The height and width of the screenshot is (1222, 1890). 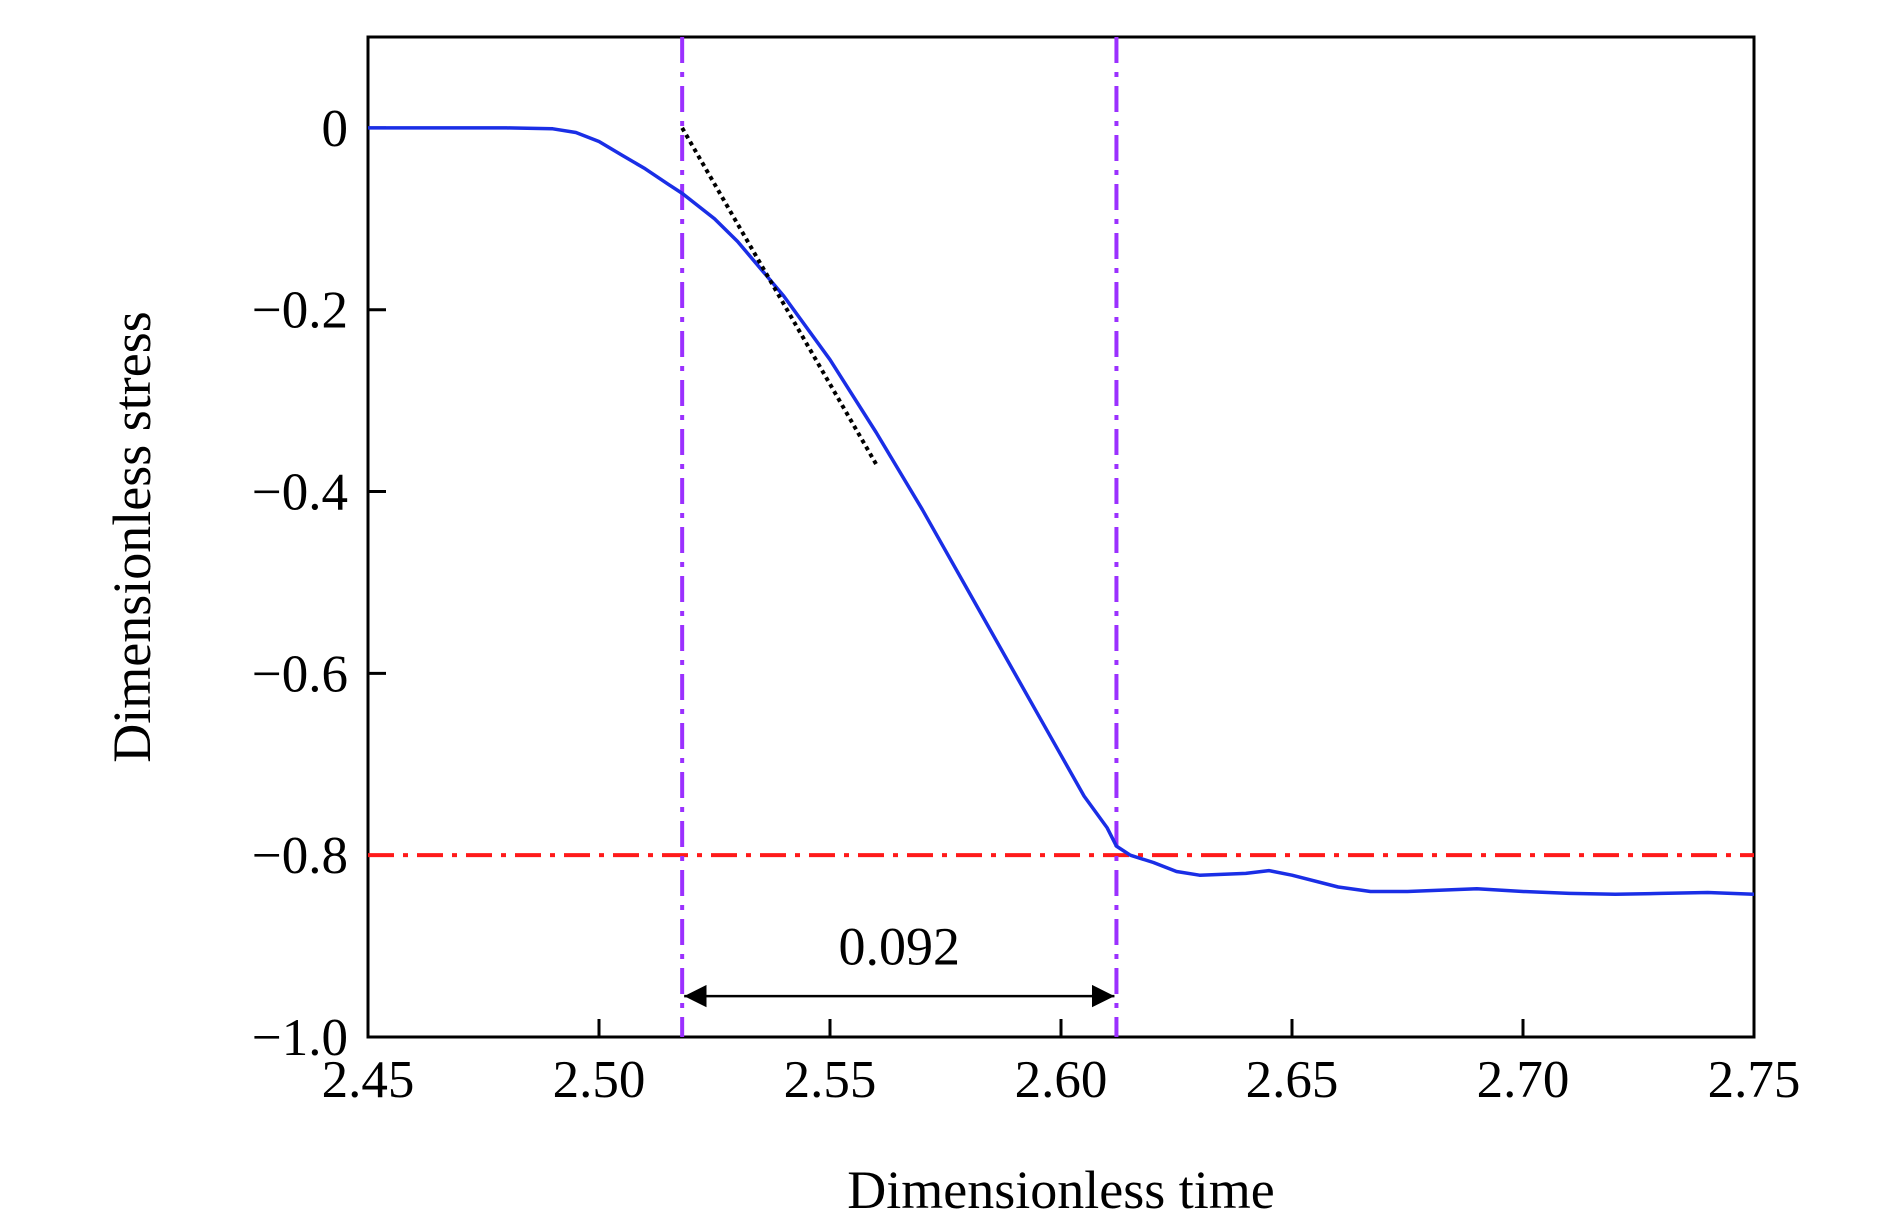 I want to click on x-tick-label: 2.65, so click(x=1292, y=1080).